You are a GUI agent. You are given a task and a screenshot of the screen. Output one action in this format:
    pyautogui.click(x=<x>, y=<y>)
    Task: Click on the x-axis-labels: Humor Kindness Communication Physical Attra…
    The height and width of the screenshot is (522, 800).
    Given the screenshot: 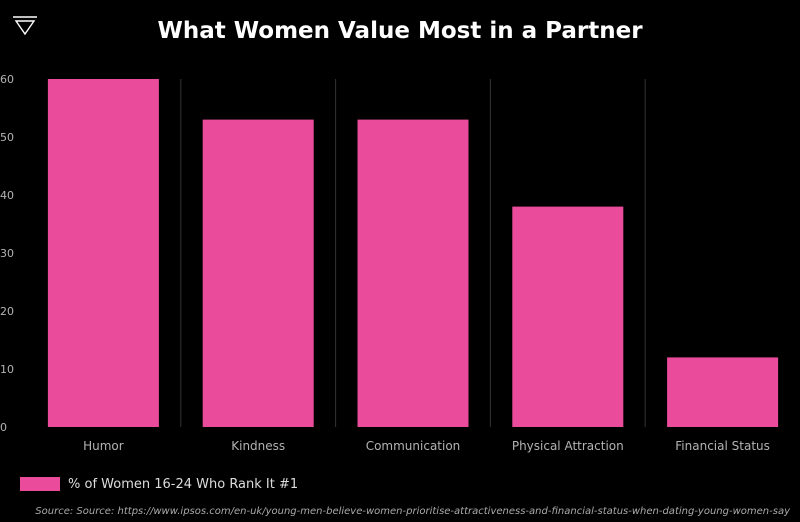 What is the action you would take?
    pyautogui.click(x=426, y=446)
    